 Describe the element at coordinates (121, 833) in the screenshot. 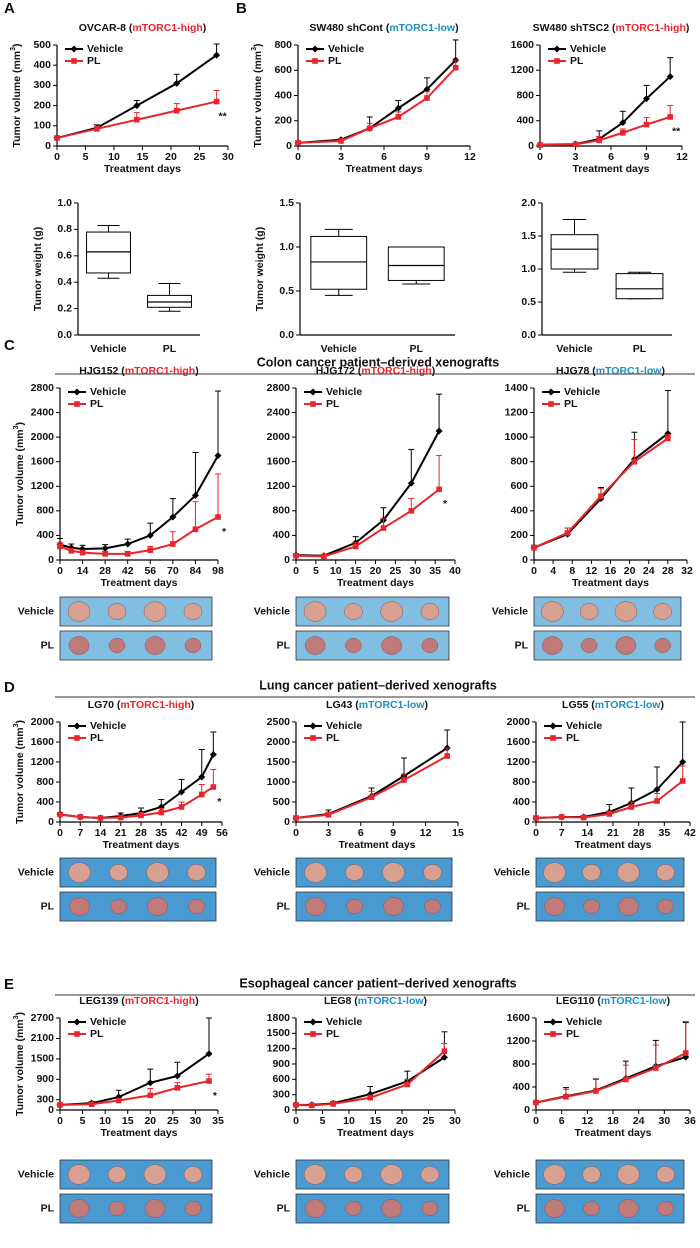

I see `x-tick-label: 21` at that location.